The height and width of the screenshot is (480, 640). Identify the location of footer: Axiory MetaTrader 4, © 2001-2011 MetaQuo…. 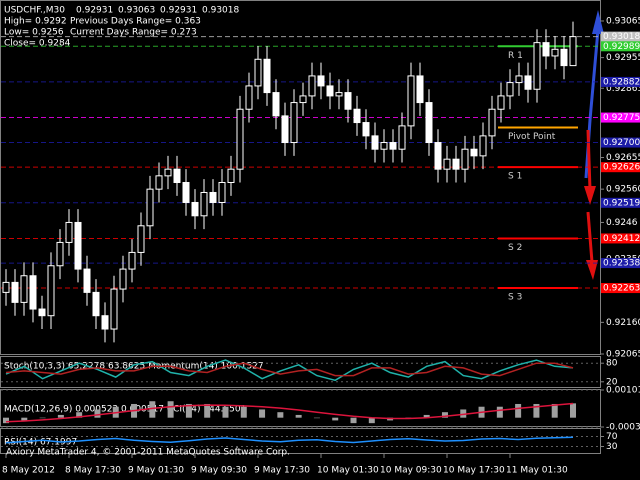
(148, 453).